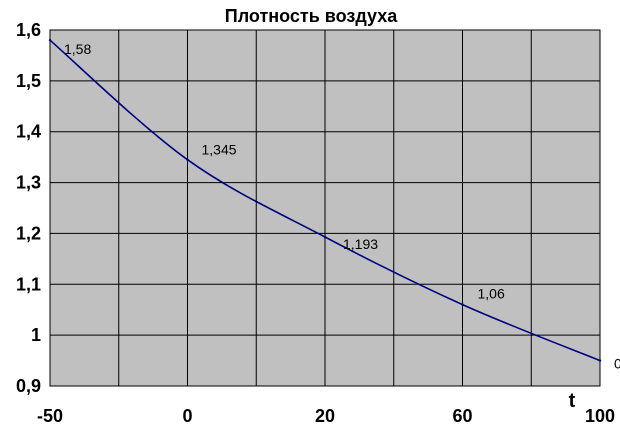  What do you see at coordinates (617, 364) in the screenshot?
I see `data-label: 0,95` at bounding box center [617, 364].